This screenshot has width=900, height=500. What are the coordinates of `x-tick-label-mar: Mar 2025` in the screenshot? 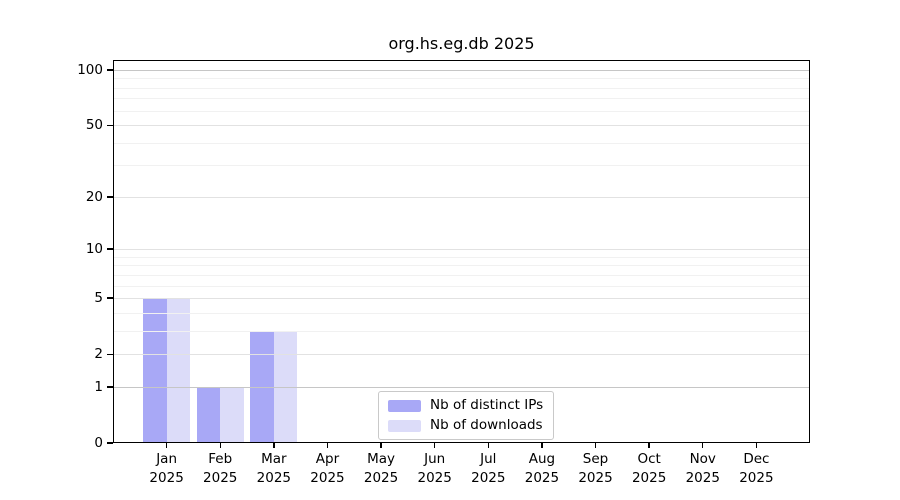 It's located at (274, 469).